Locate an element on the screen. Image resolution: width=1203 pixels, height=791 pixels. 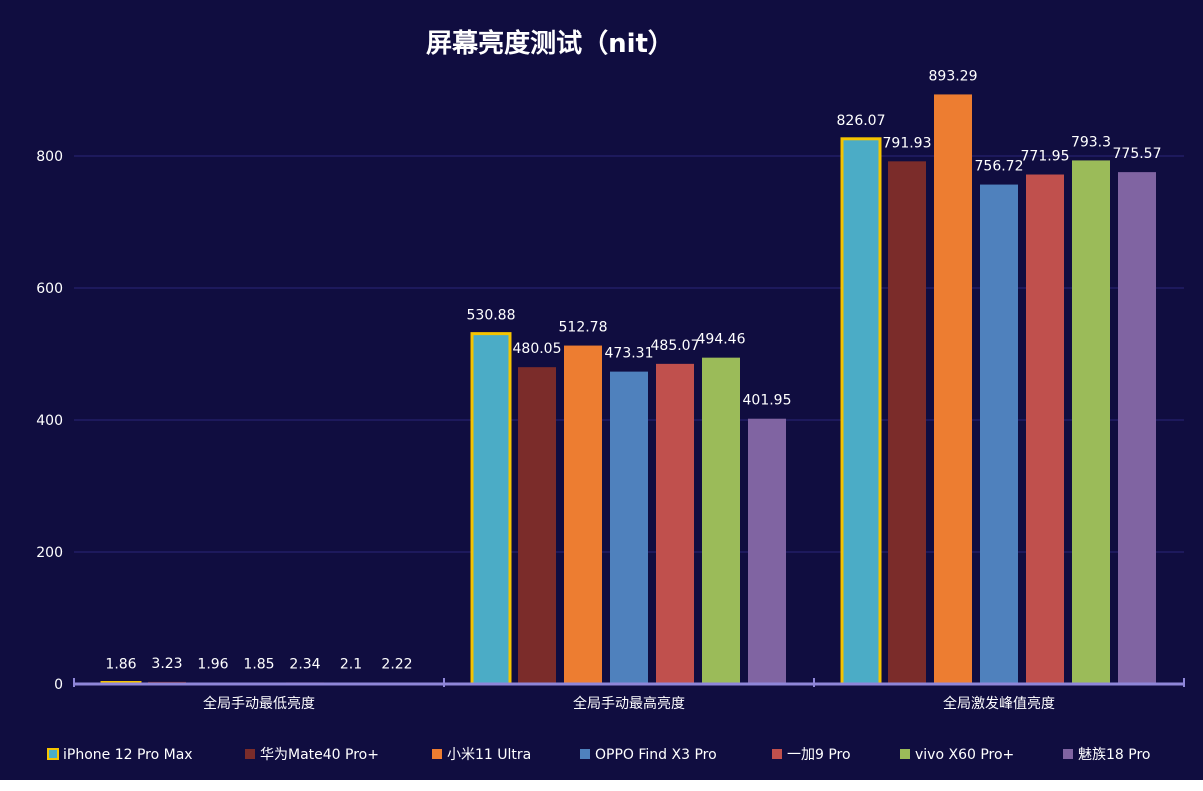
data-label: 3.23 is located at coordinates (166, 664).